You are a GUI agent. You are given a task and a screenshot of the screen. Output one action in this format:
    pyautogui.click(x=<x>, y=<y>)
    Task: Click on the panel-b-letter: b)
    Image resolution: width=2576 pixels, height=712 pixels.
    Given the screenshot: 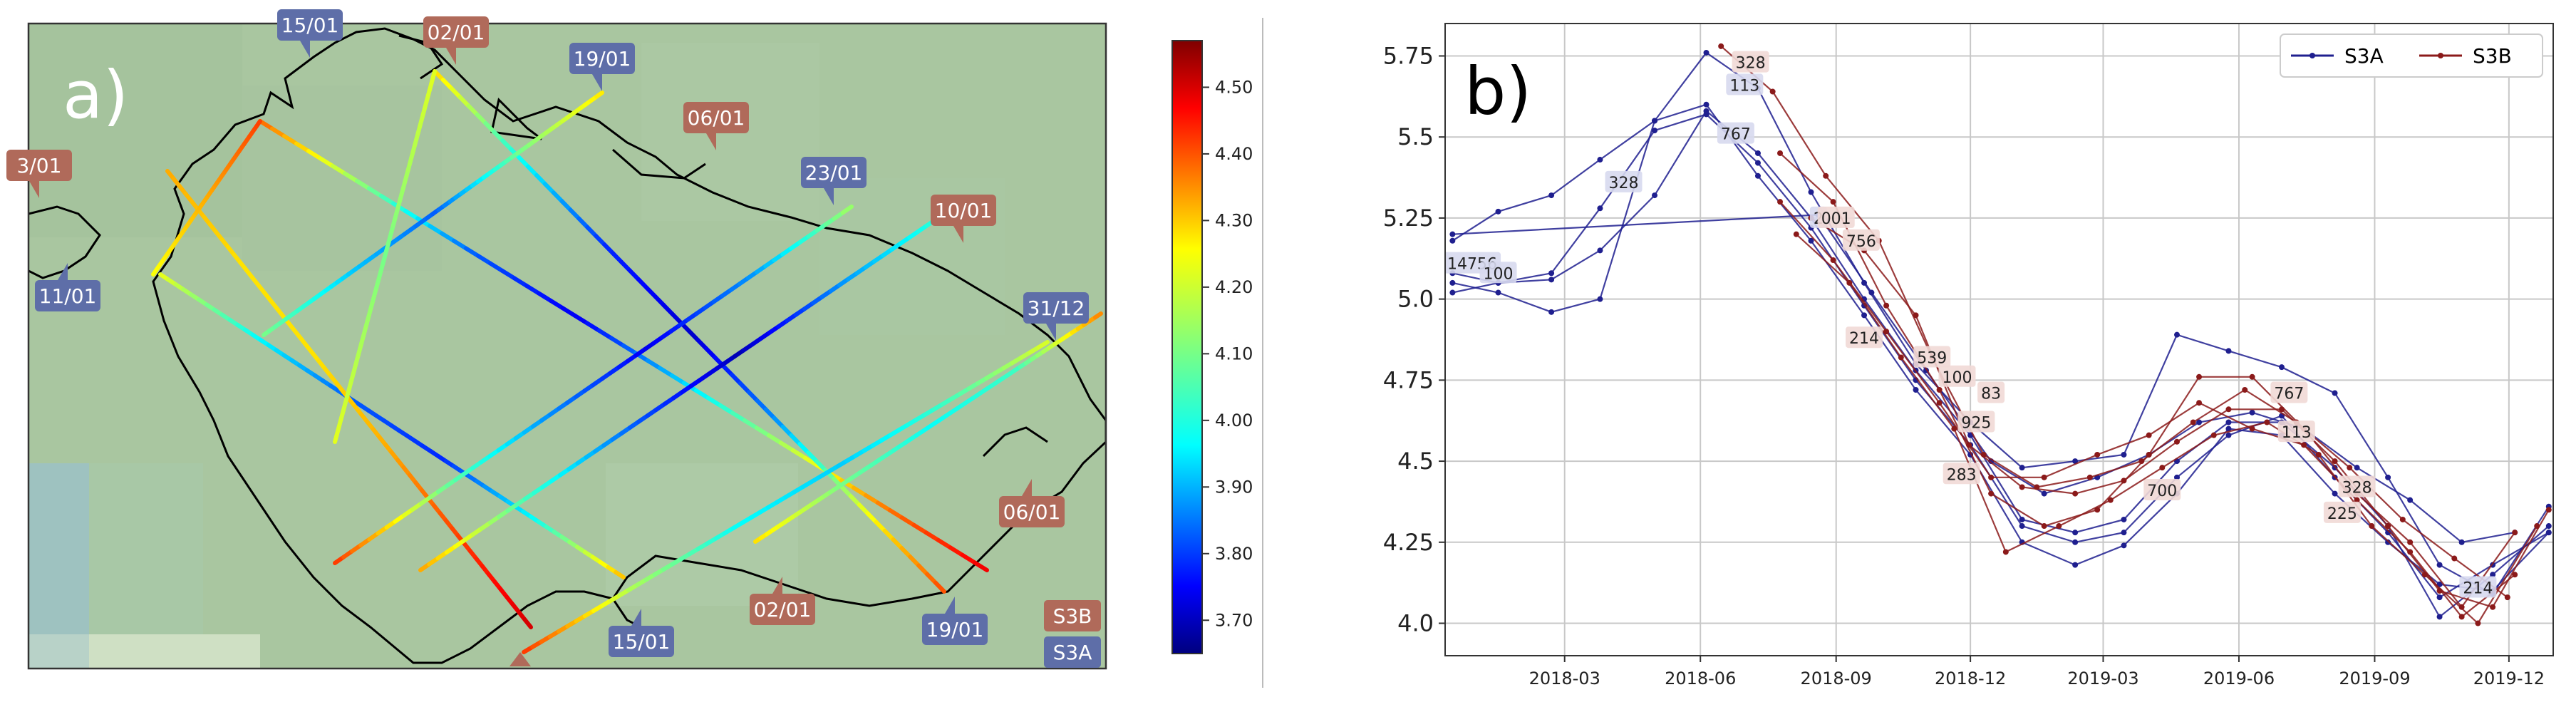 What is the action you would take?
    pyautogui.click(x=1497, y=92)
    